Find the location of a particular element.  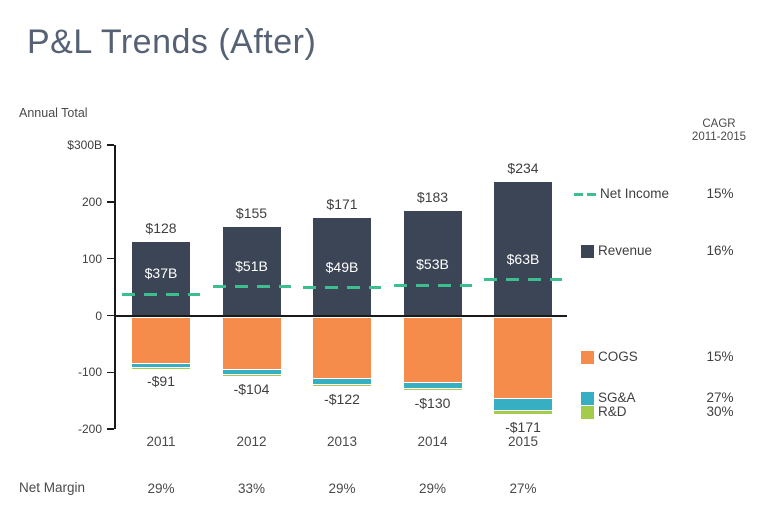

legend-item-net-income: Net Income is located at coordinates (621, 194).